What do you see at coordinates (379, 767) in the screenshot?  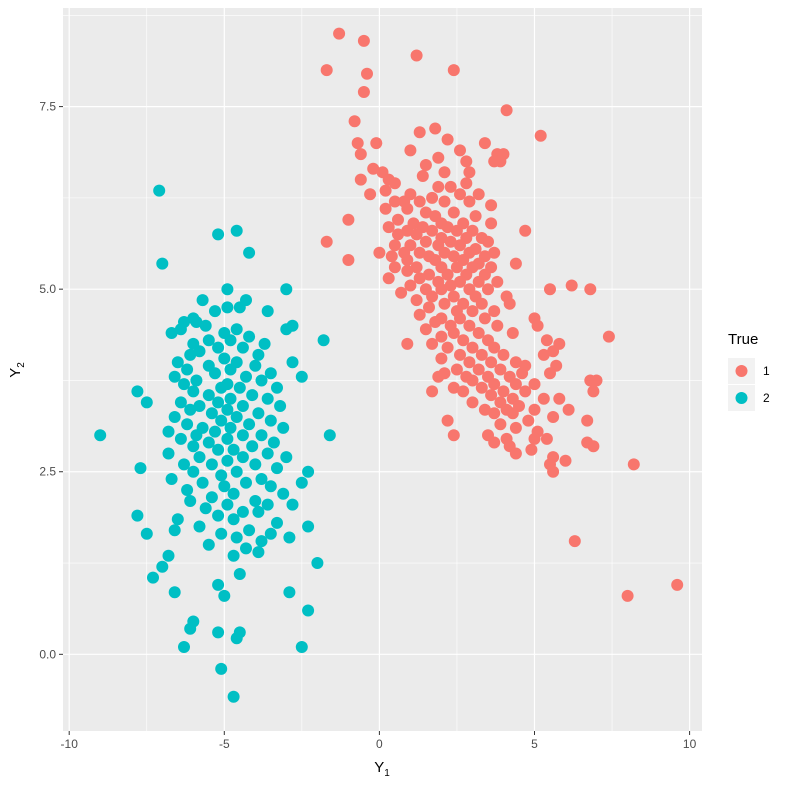 I see `x-axis-title-main: Y` at bounding box center [379, 767].